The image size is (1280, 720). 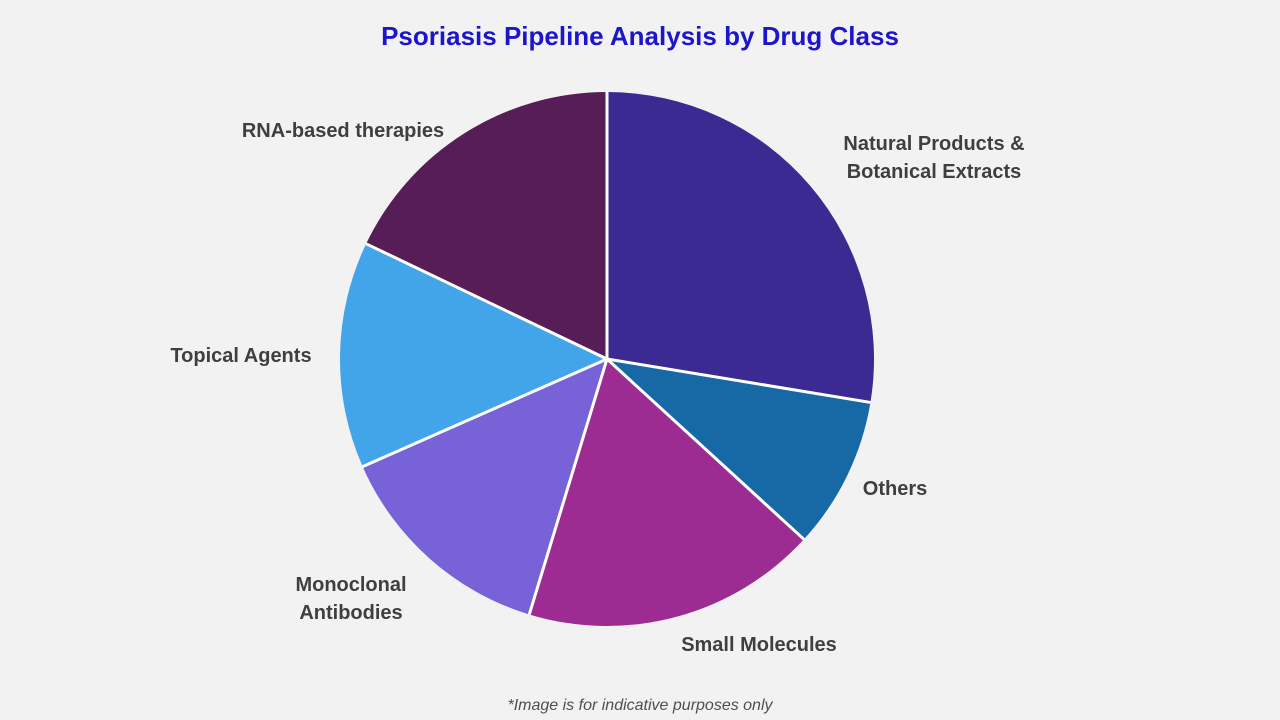 I want to click on slice-label-topical-agents: Topical Agents, so click(x=241, y=356).